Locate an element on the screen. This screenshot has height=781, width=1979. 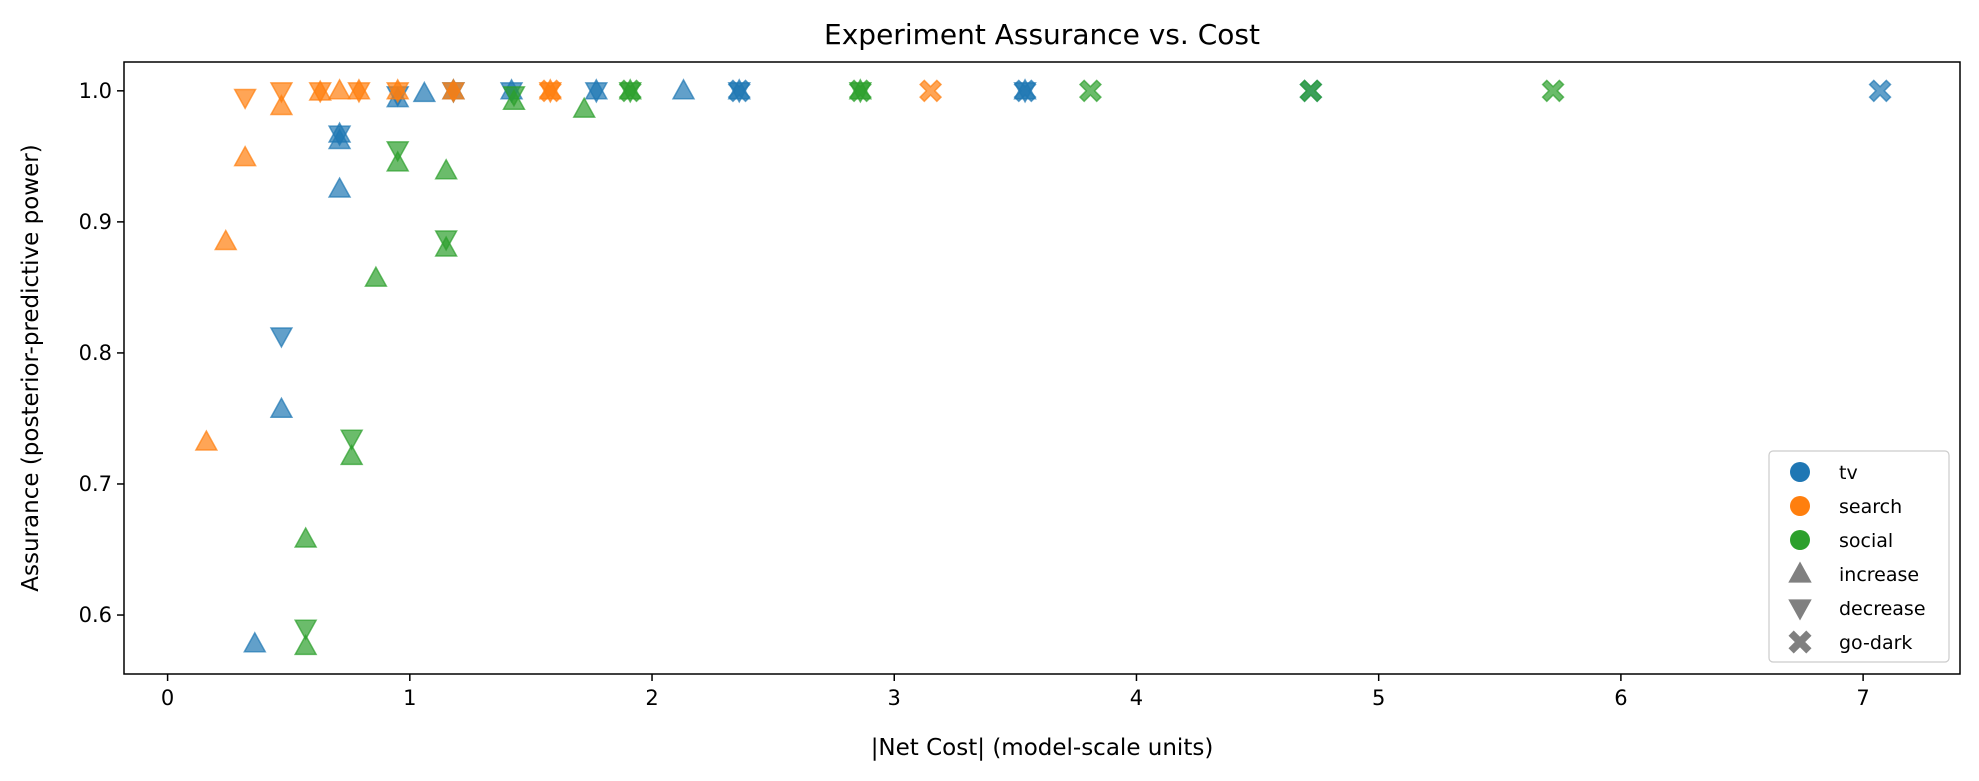
x-tick-label: 5 is located at coordinates (1378, 698).